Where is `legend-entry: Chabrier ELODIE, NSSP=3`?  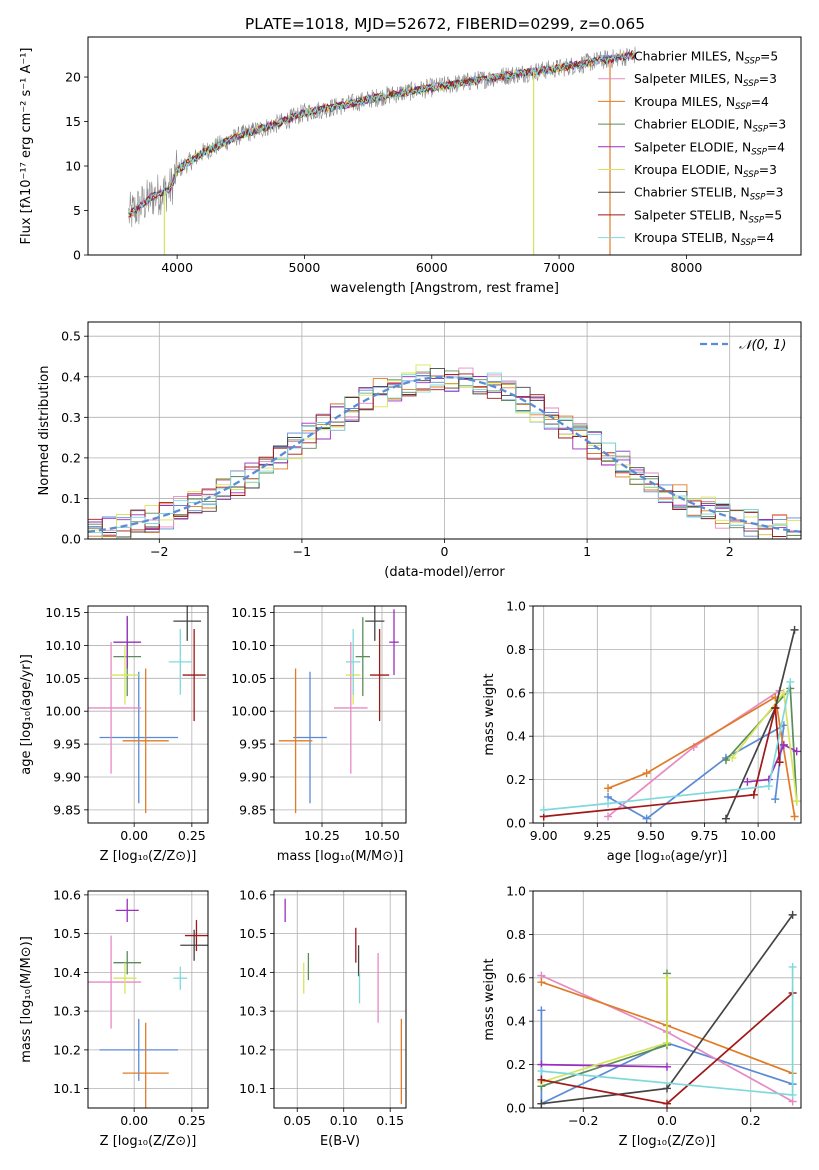 legend-entry: Chabrier ELODIE, NSSP=3 is located at coordinates (710, 126).